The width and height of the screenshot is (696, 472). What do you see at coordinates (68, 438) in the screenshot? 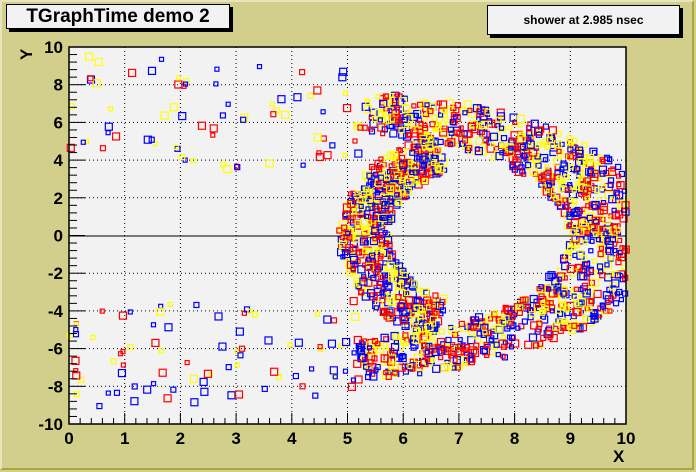
I see `x-tick-label: 0` at bounding box center [68, 438].